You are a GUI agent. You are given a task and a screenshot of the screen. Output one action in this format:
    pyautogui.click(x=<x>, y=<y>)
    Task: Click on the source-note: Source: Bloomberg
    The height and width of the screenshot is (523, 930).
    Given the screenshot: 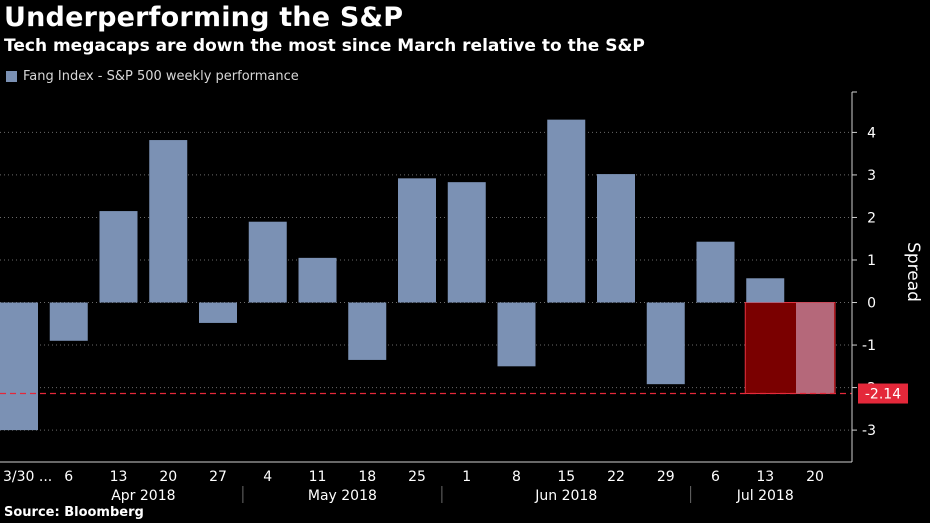 What is the action you would take?
    pyautogui.click(x=74, y=512)
    